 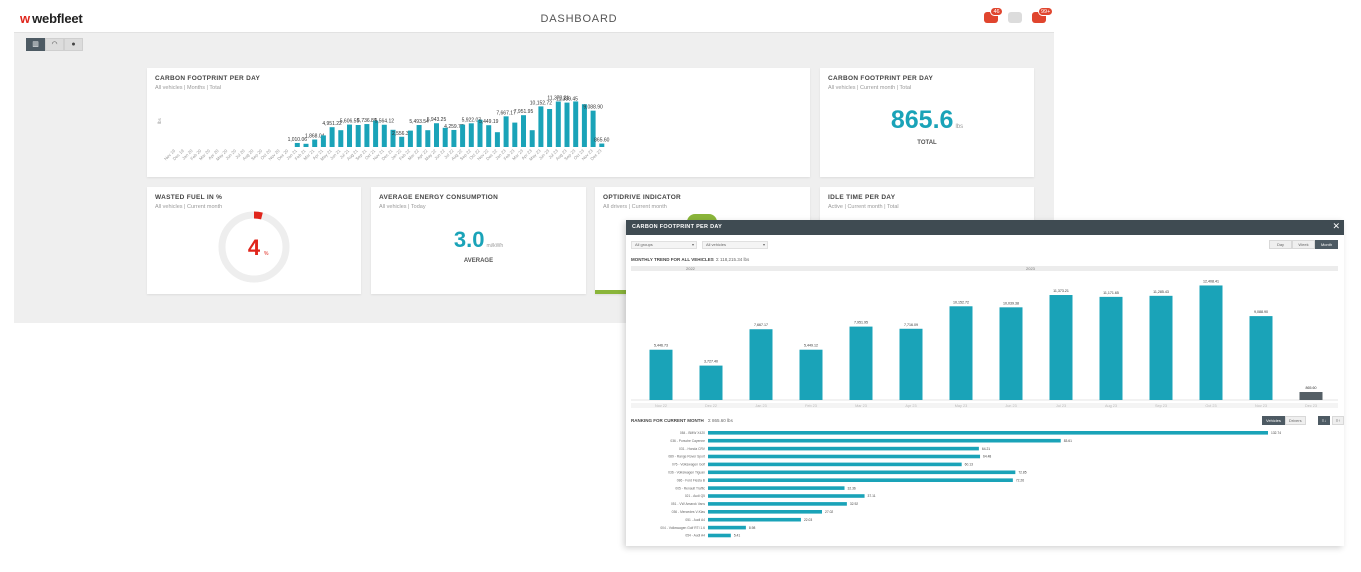 What do you see at coordinates (689, 512) in the screenshot?
I see `ranking-category: 036 - Mercedes V-Klas` at bounding box center [689, 512].